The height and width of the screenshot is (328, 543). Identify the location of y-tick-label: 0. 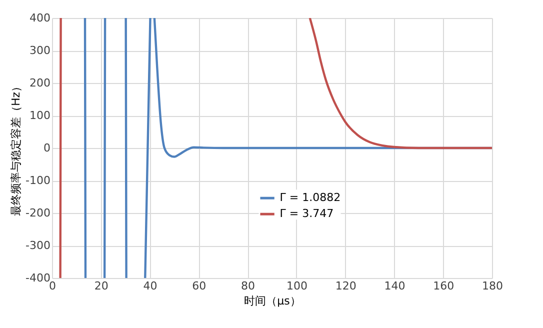
(47, 148).